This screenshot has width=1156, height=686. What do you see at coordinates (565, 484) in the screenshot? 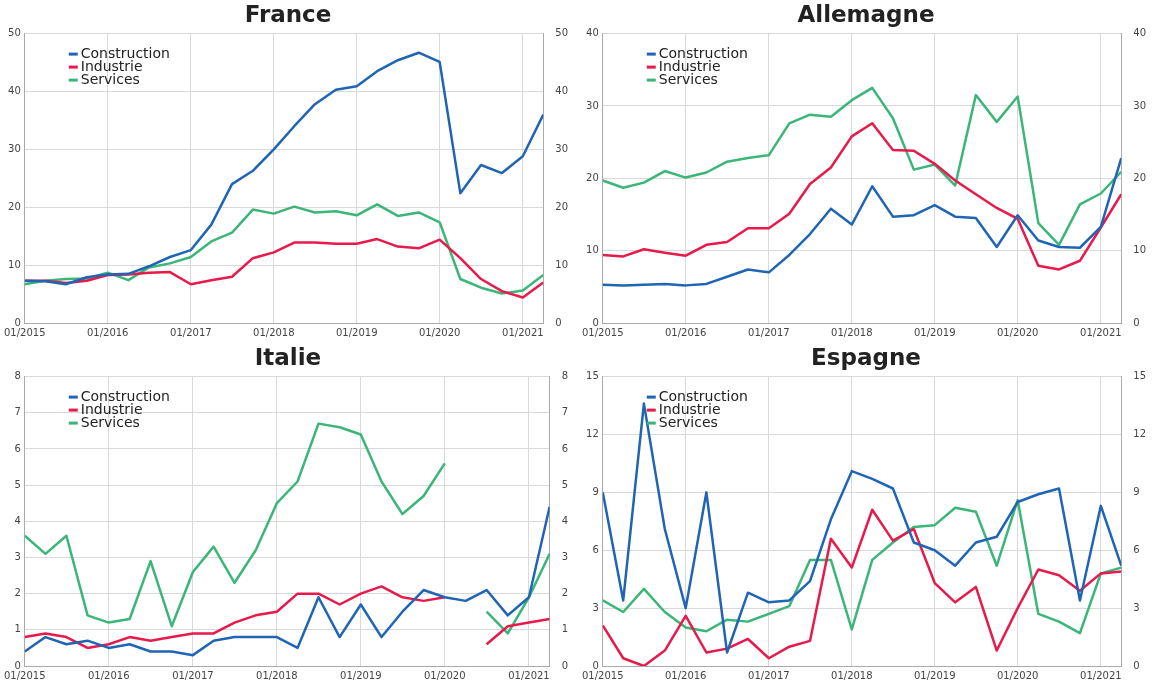
I see `y2-tick-label: 5` at bounding box center [565, 484].